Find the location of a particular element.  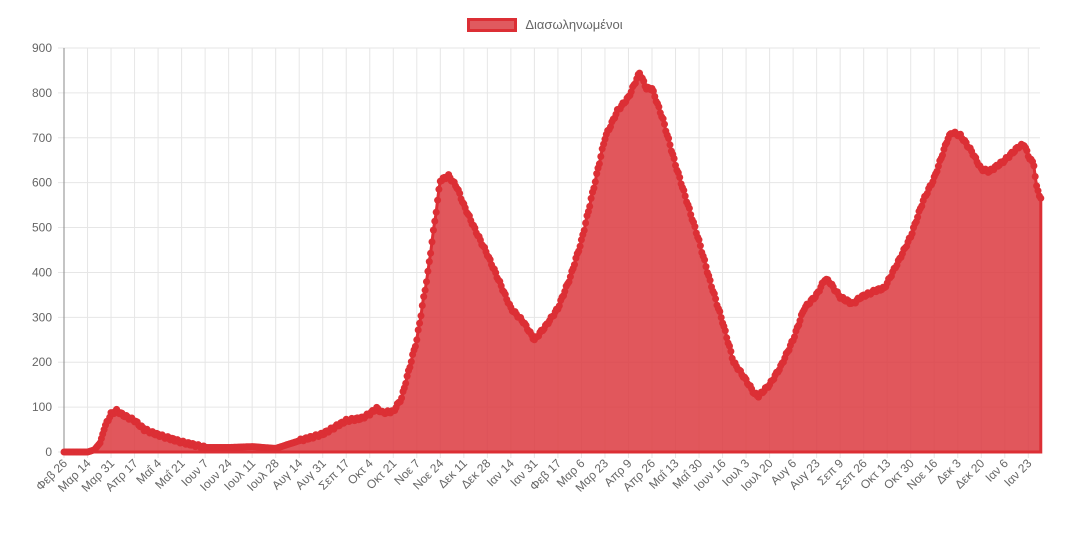

y-tick-label: 300 is located at coordinates (42, 317).